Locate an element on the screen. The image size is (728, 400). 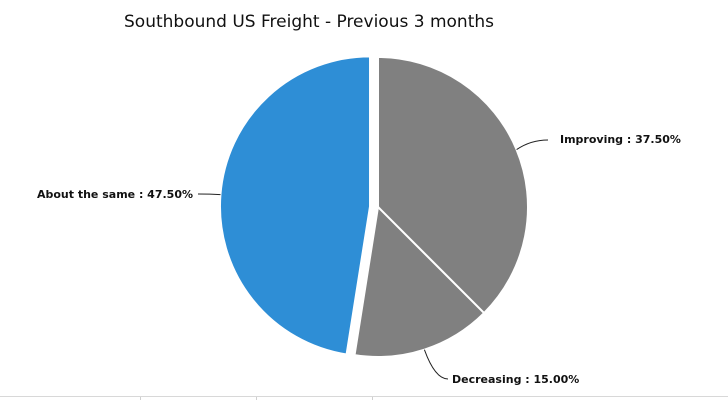
data-label-about-the-same: About the same : 47.50% is located at coordinates (115, 194).